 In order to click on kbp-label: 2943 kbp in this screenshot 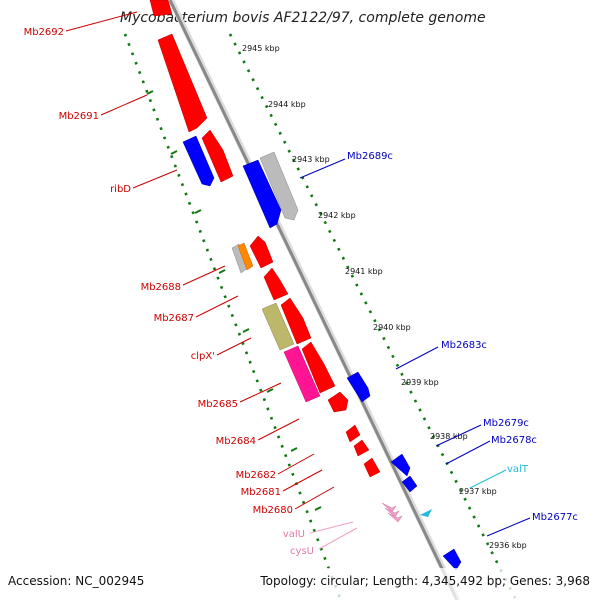, I will do `click(311, 159)`.